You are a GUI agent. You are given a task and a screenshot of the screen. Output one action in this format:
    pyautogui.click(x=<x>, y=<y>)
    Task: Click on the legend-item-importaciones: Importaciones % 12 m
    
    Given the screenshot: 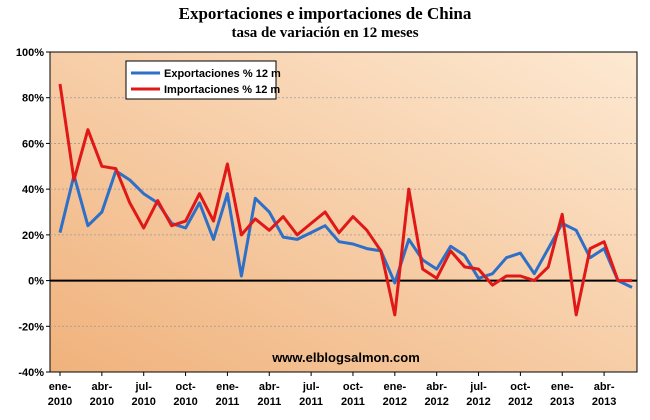 What is the action you would take?
    pyautogui.click(x=222, y=90)
    